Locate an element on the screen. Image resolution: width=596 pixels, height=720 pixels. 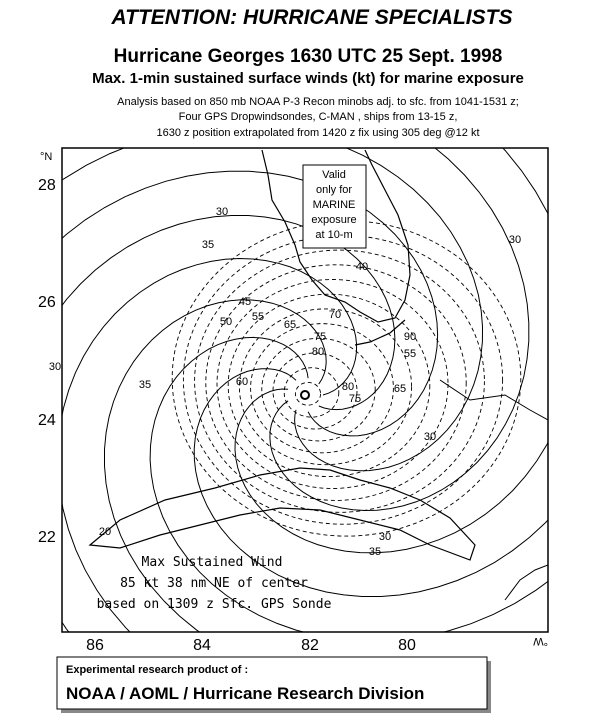
valid-note: Valid is located at coordinates (334, 175).